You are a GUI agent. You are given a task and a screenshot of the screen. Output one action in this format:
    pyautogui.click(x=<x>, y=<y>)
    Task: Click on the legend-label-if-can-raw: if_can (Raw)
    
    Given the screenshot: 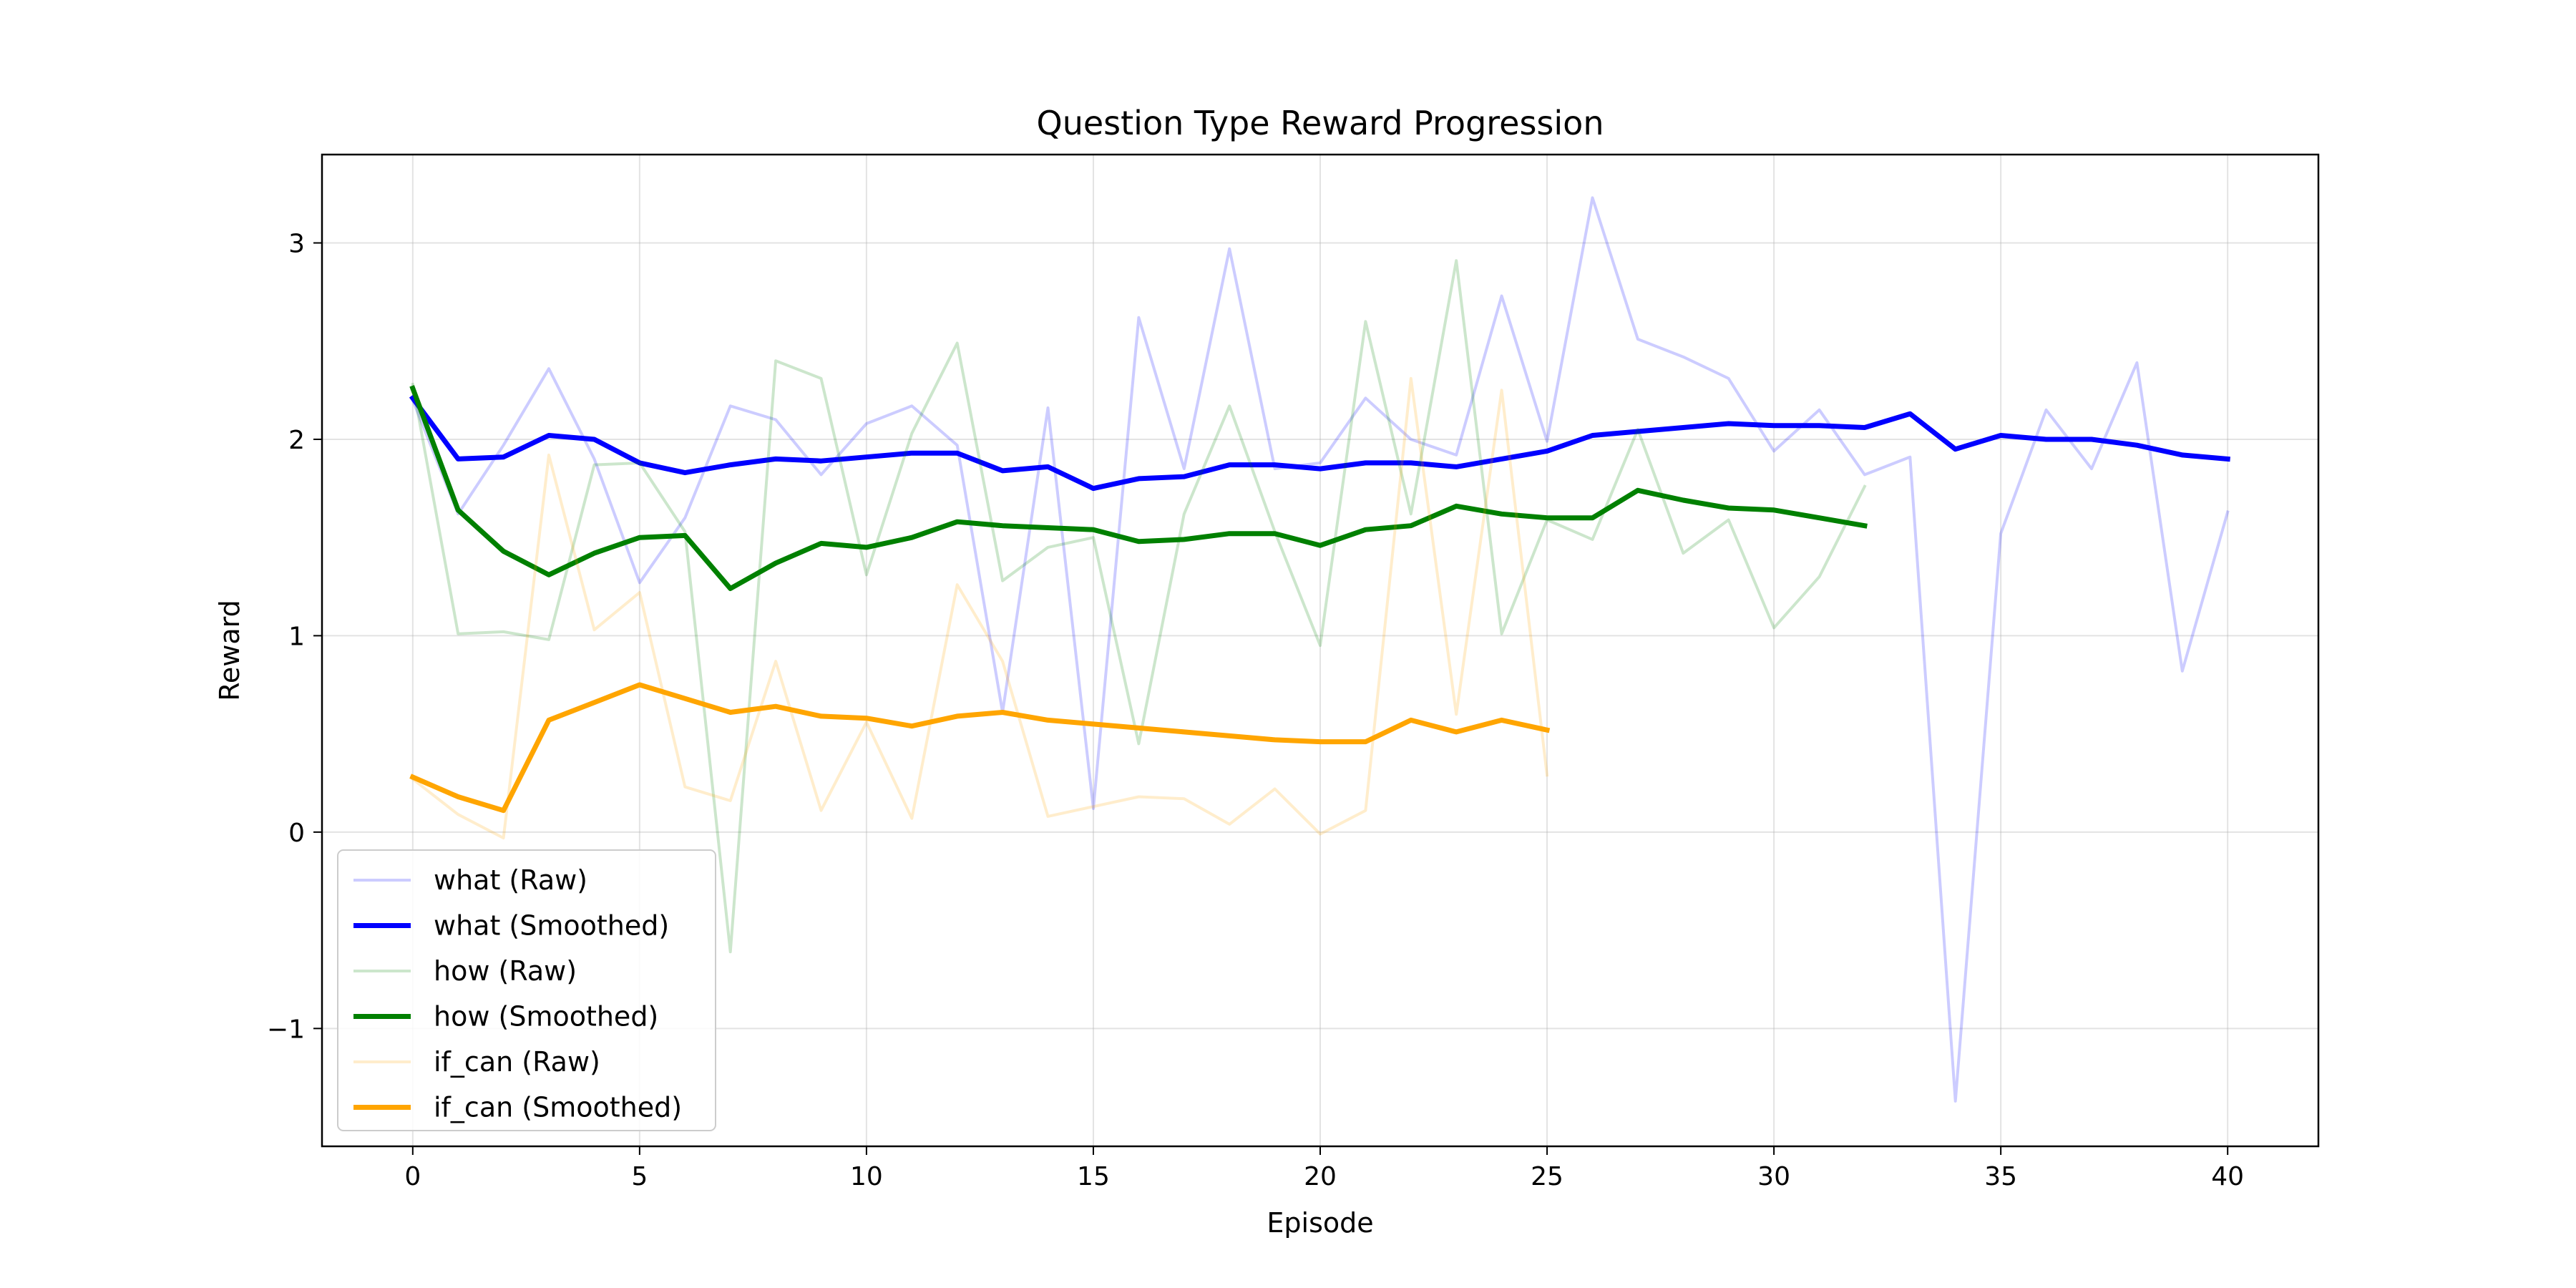 What is the action you would take?
    pyautogui.click(x=517, y=1062)
    